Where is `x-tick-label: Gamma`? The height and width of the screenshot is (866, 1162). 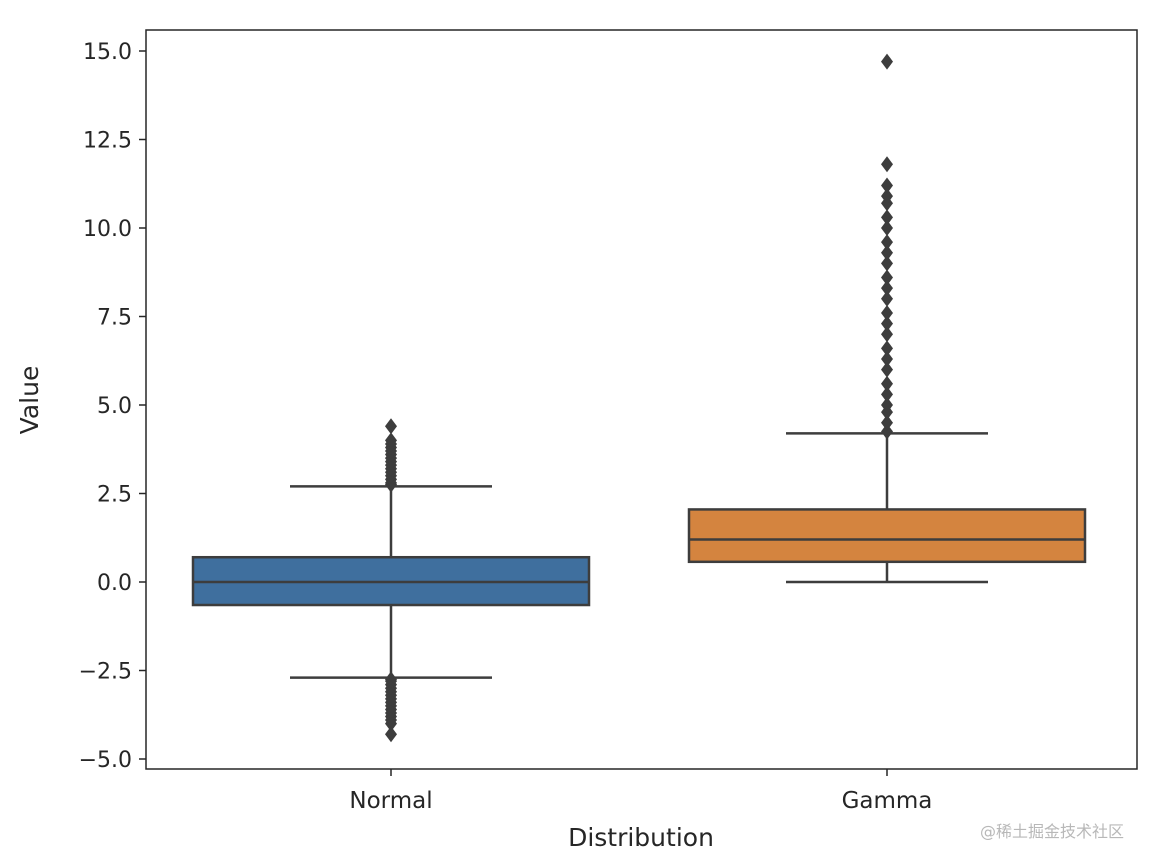
x-tick-label: Gamma is located at coordinates (887, 801).